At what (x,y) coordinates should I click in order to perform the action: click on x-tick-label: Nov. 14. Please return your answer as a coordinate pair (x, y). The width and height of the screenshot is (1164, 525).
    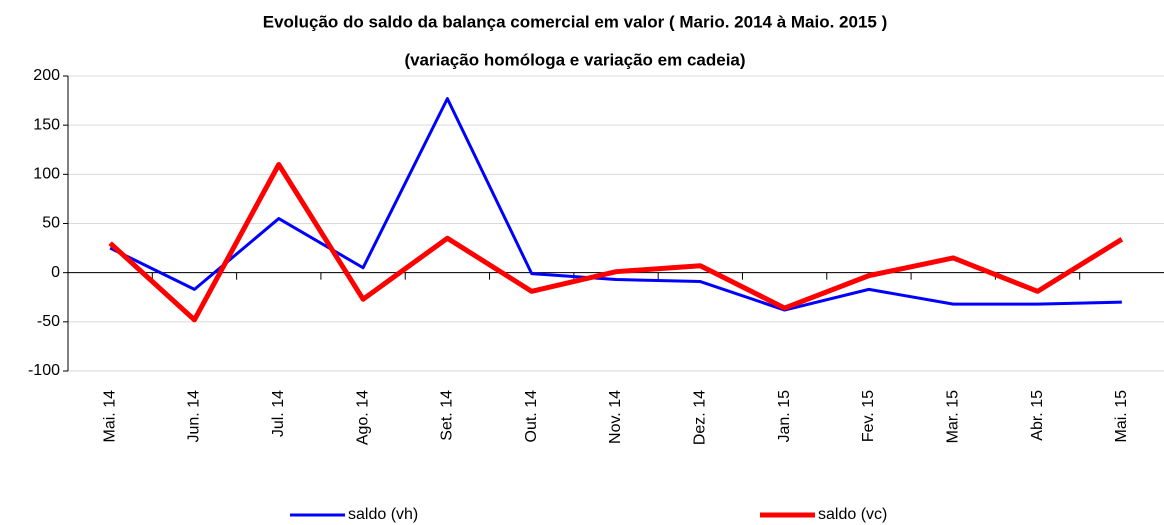
    Looking at the image, I should click on (615, 417).